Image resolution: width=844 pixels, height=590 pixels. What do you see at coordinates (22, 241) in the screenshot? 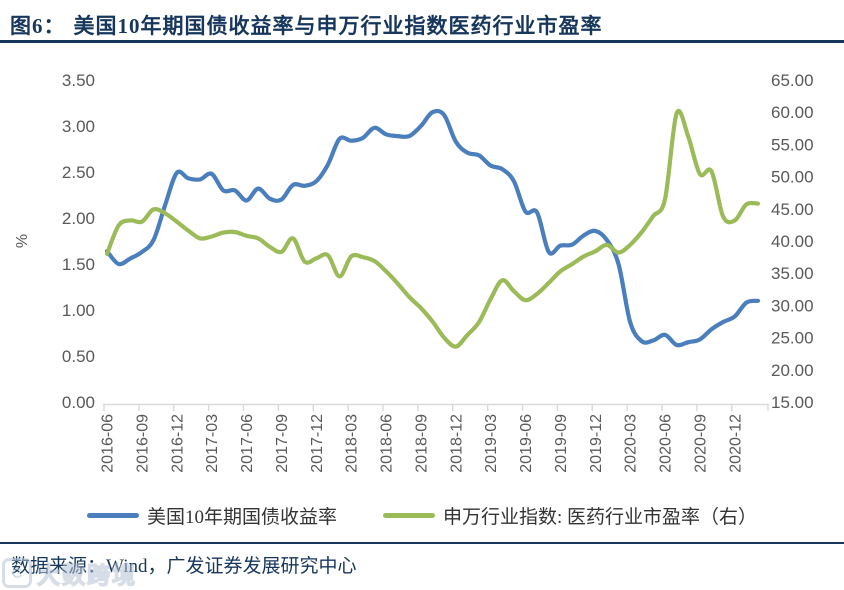
I see `left-axis-title: %` at bounding box center [22, 241].